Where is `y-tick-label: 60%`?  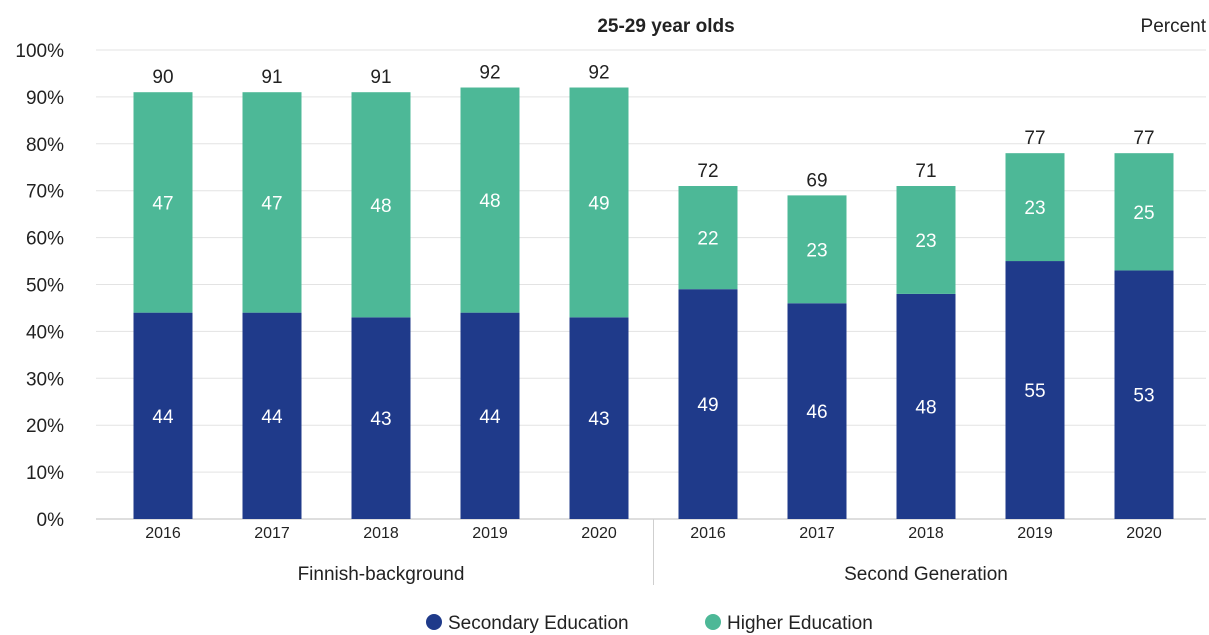 y-tick-label: 60% is located at coordinates (45, 239).